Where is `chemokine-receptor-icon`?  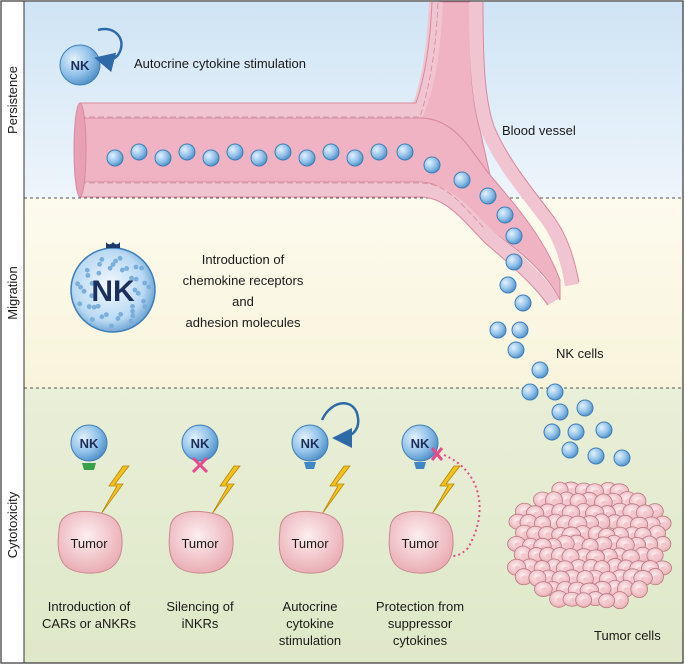 chemokine-receptor-icon is located at coordinates (113, 245).